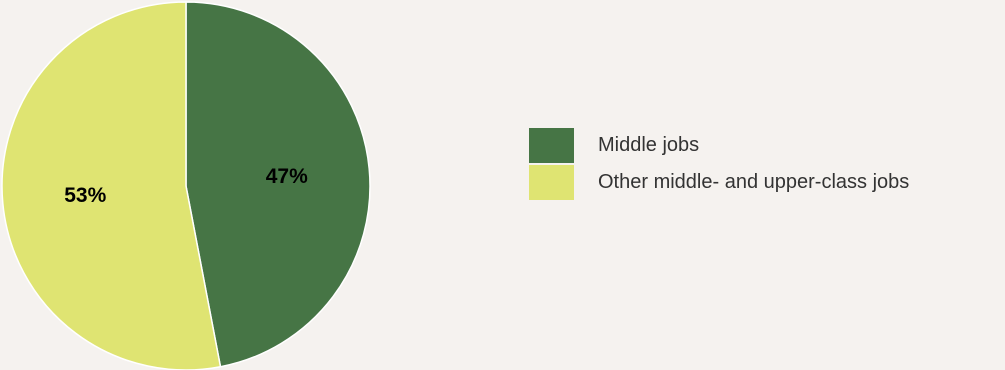  Describe the element at coordinates (754, 182) in the screenshot. I see `legend-label-other-jobs: Other middle- and upper-class jobs` at that location.